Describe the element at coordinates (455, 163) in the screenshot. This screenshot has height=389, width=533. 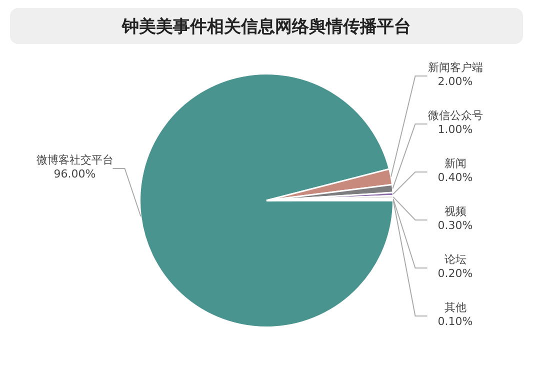
I see `slice-label: 新闻` at that location.